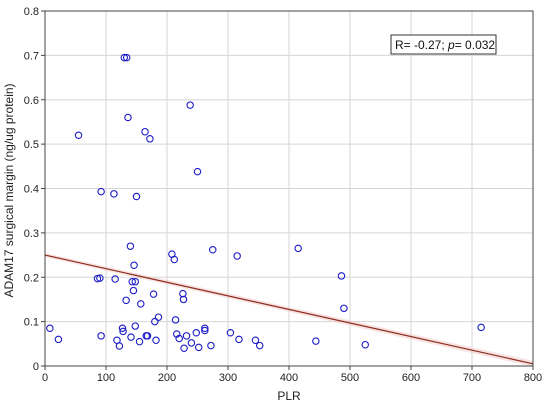 The width and height of the screenshot is (550, 409). Describe the element at coordinates (31, 101) in the screenshot. I see `y-tick-label: 0.6` at that location.